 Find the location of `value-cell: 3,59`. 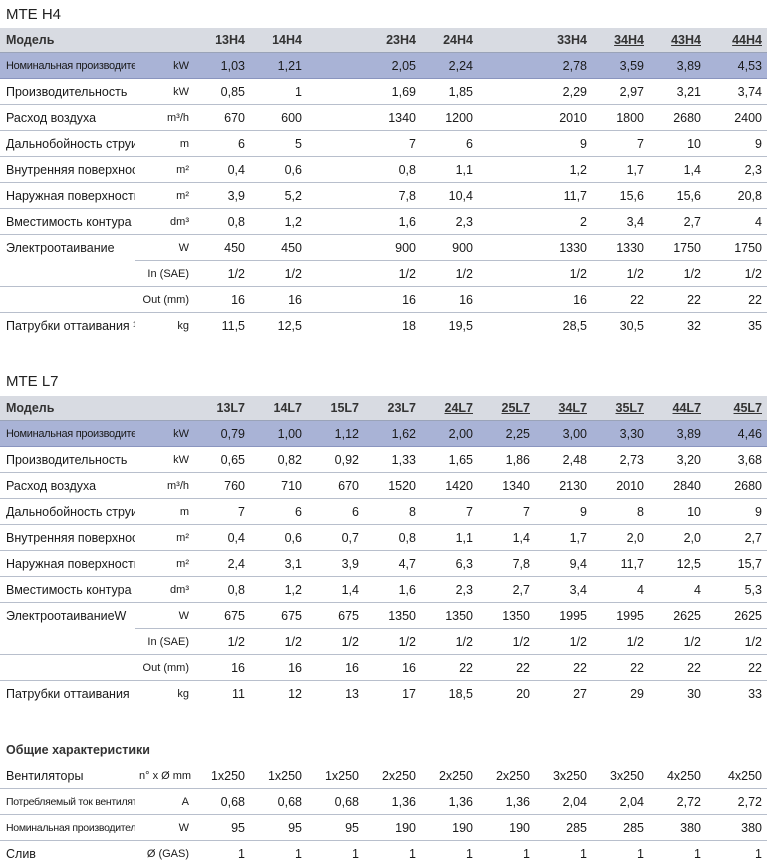

value-cell: 3,59 is located at coordinates (620, 65).